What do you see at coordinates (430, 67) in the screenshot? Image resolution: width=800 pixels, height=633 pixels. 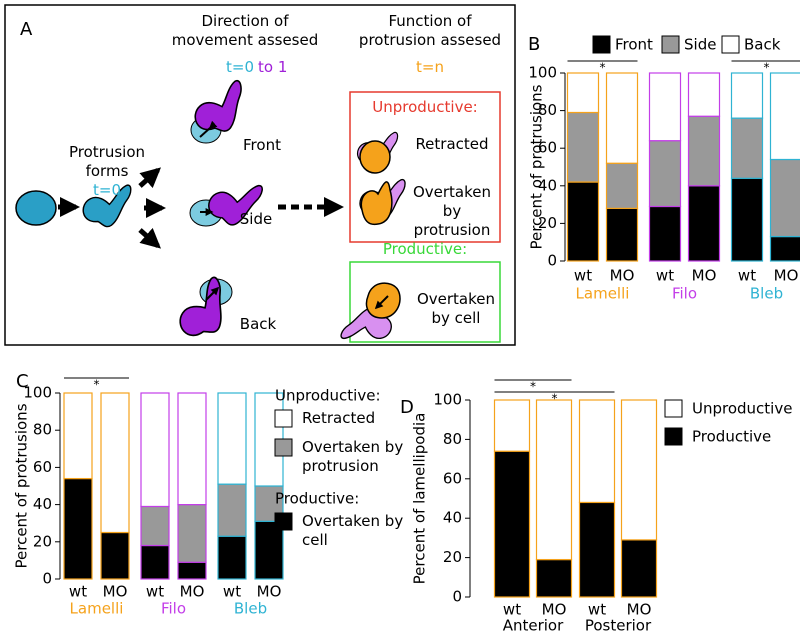 I see `time-label: t=n` at bounding box center [430, 67].